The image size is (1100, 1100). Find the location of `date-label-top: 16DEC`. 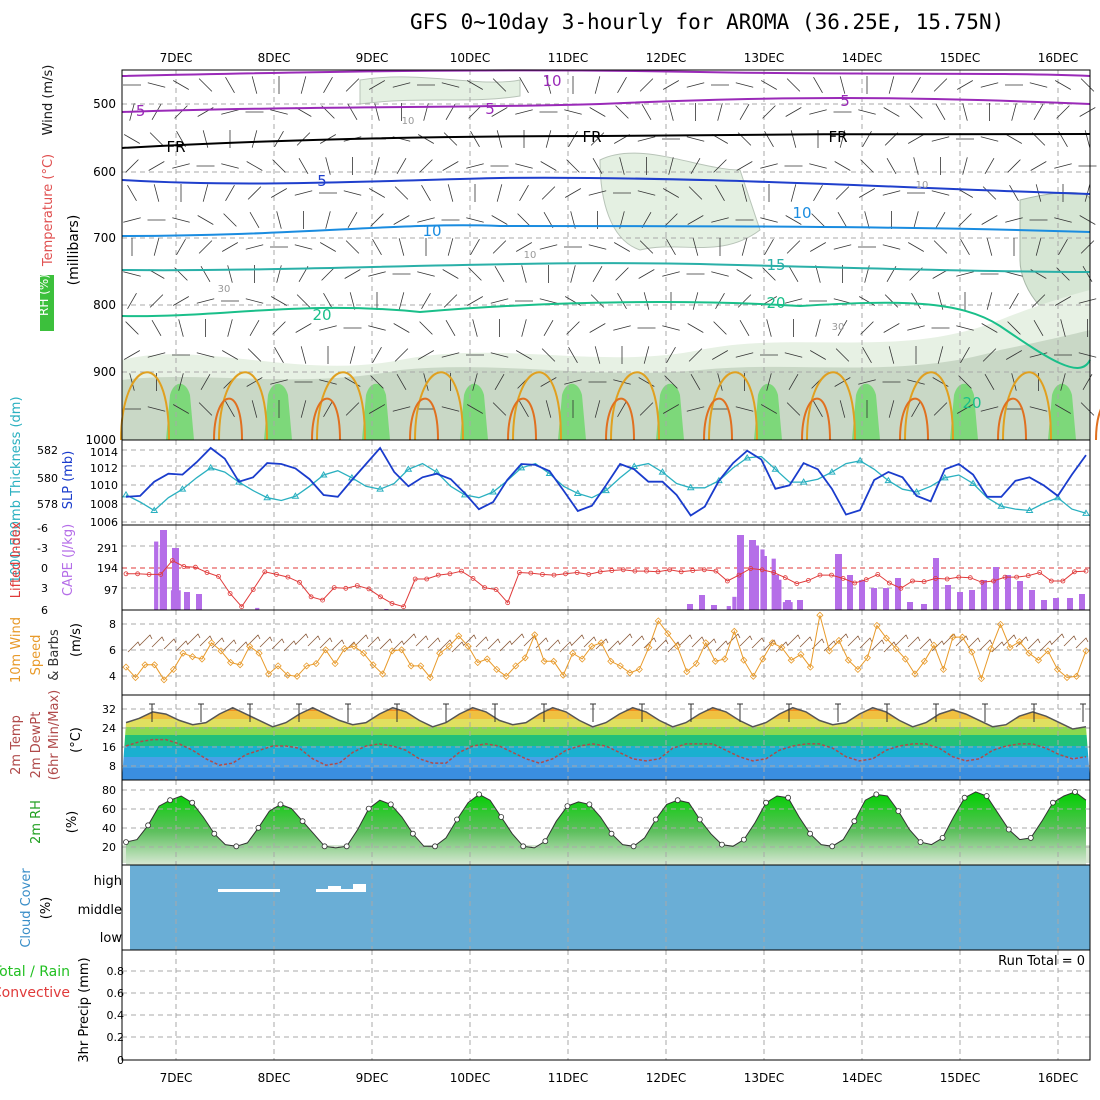

date-label-top: 16DEC is located at coordinates (1058, 58).